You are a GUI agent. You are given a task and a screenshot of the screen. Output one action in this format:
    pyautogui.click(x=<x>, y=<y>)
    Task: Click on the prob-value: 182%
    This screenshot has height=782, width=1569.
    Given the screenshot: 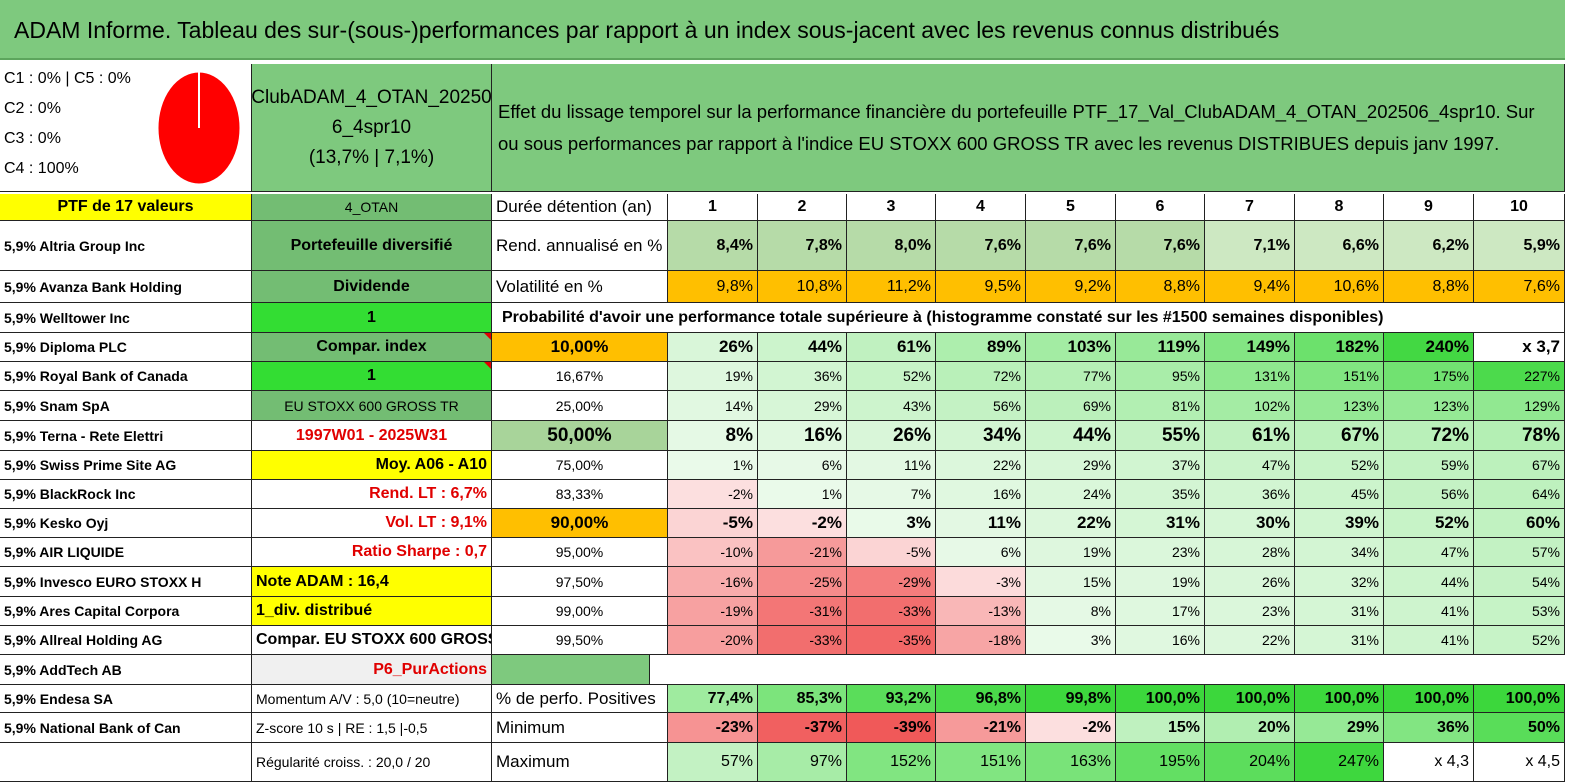 What is the action you would take?
    pyautogui.click(x=1339, y=347)
    